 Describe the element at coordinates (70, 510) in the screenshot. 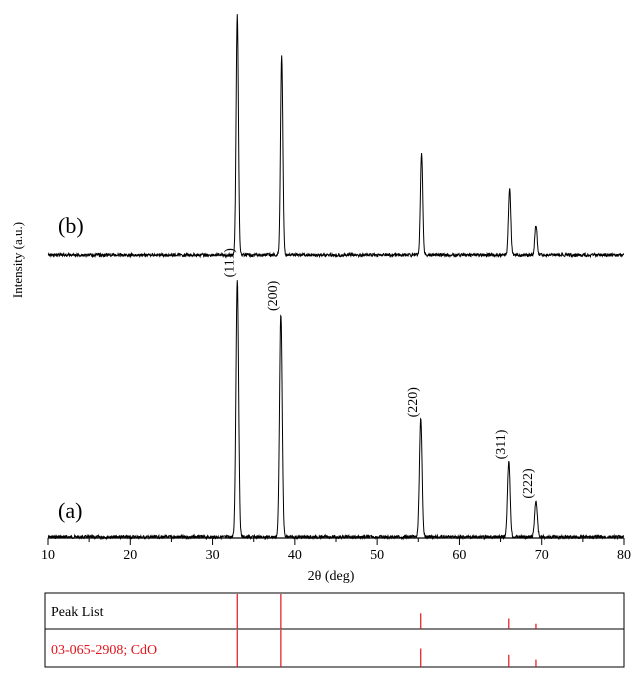

I see `series-label-a: (a)` at that location.